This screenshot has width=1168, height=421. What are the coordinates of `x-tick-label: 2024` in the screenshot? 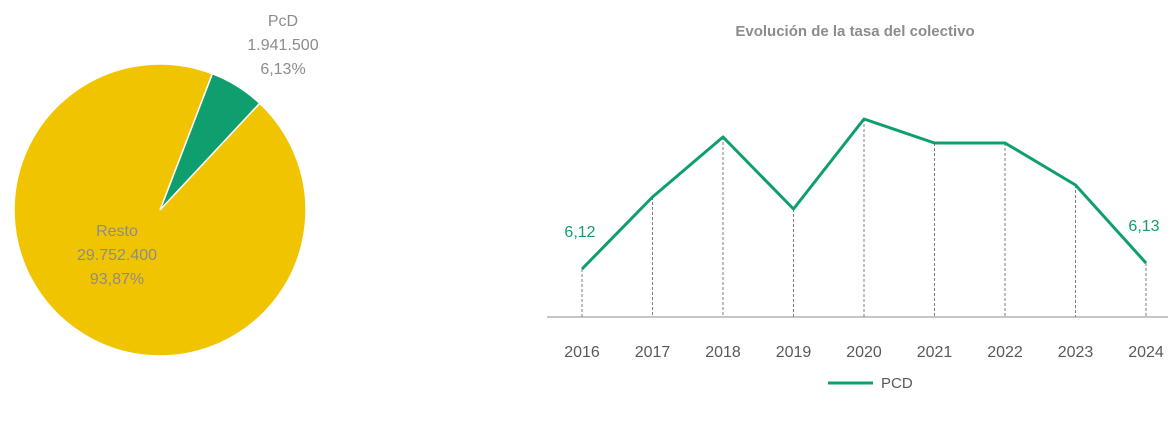 It's located at (1146, 352).